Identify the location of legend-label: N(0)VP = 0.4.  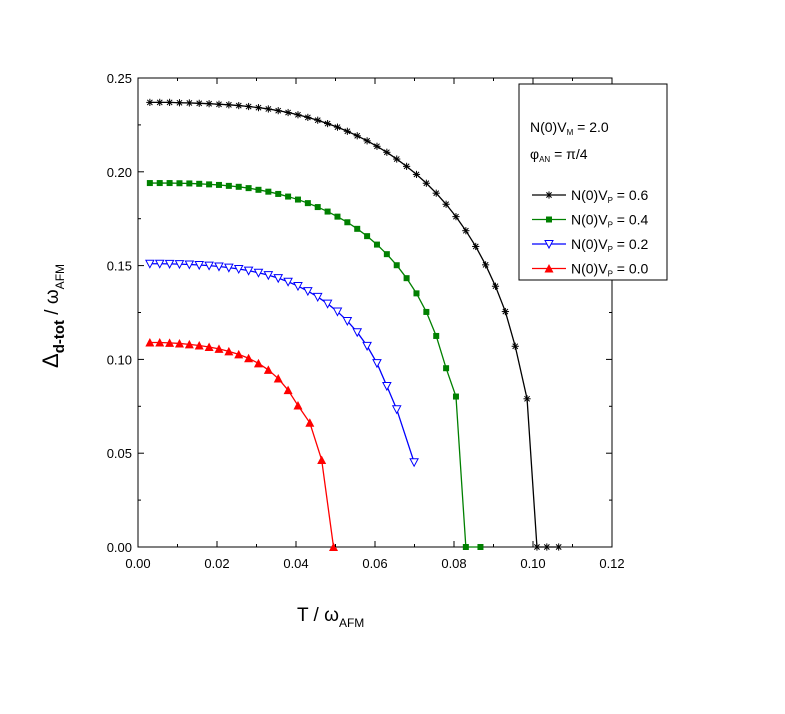
(610, 221).